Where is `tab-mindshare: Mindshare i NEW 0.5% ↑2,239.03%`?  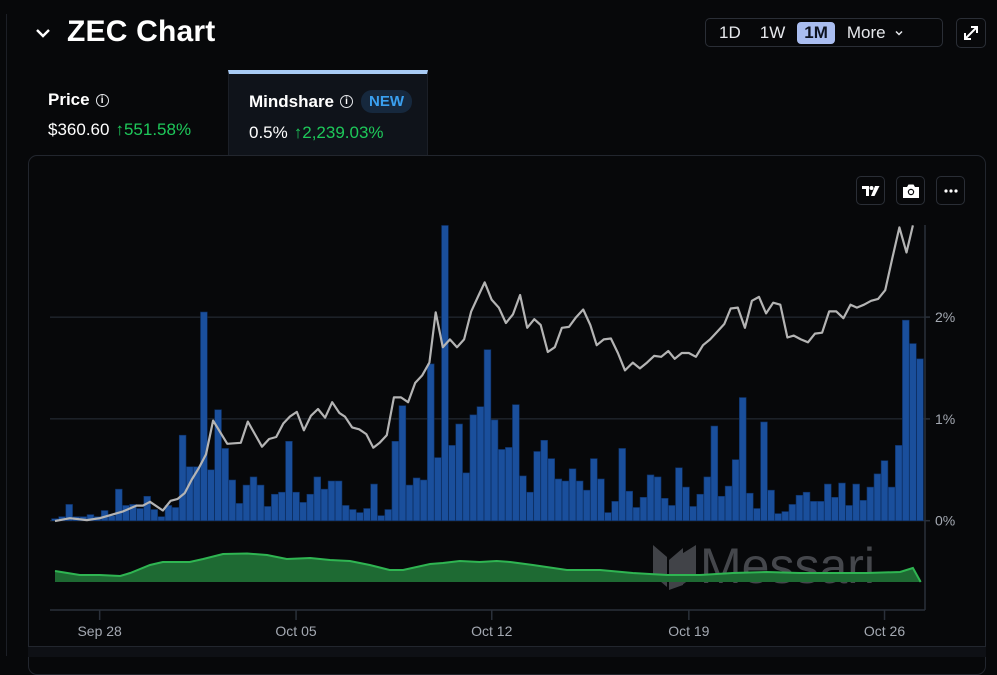
tab-mindshare: Mindshare i NEW 0.5% ↑2,239.03% is located at coordinates (328, 113).